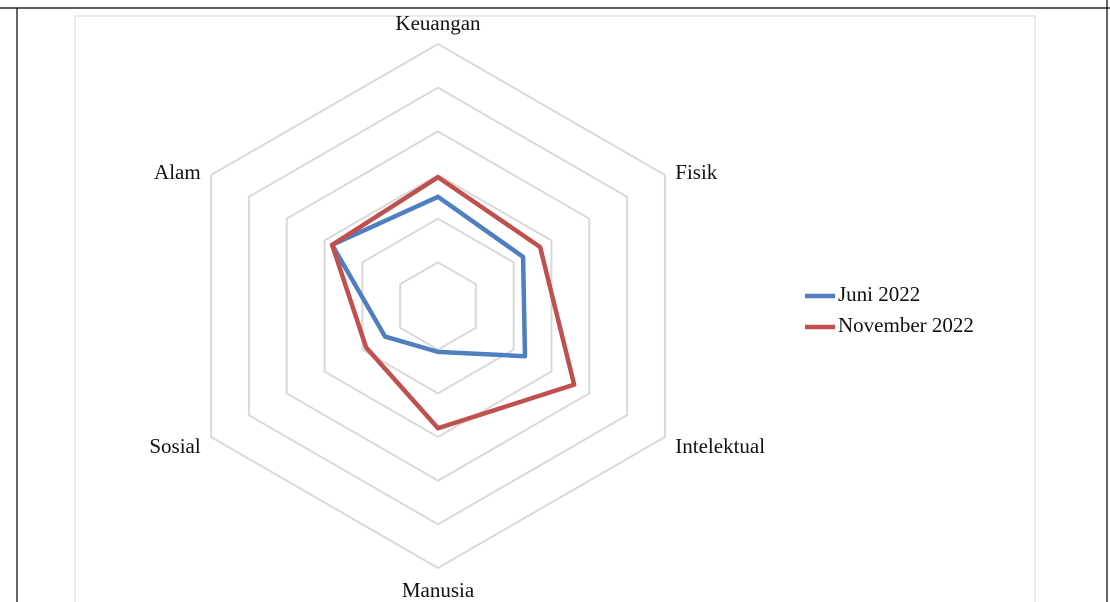  Describe the element at coordinates (879, 294) in the screenshot. I see `legend-label: Juni 2022` at that location.